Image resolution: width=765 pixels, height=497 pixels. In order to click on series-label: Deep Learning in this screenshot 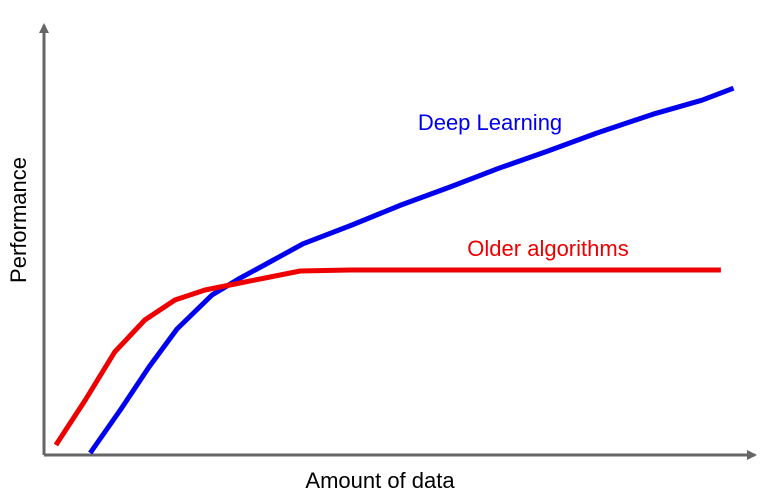, I will do `click(490, 122)`.